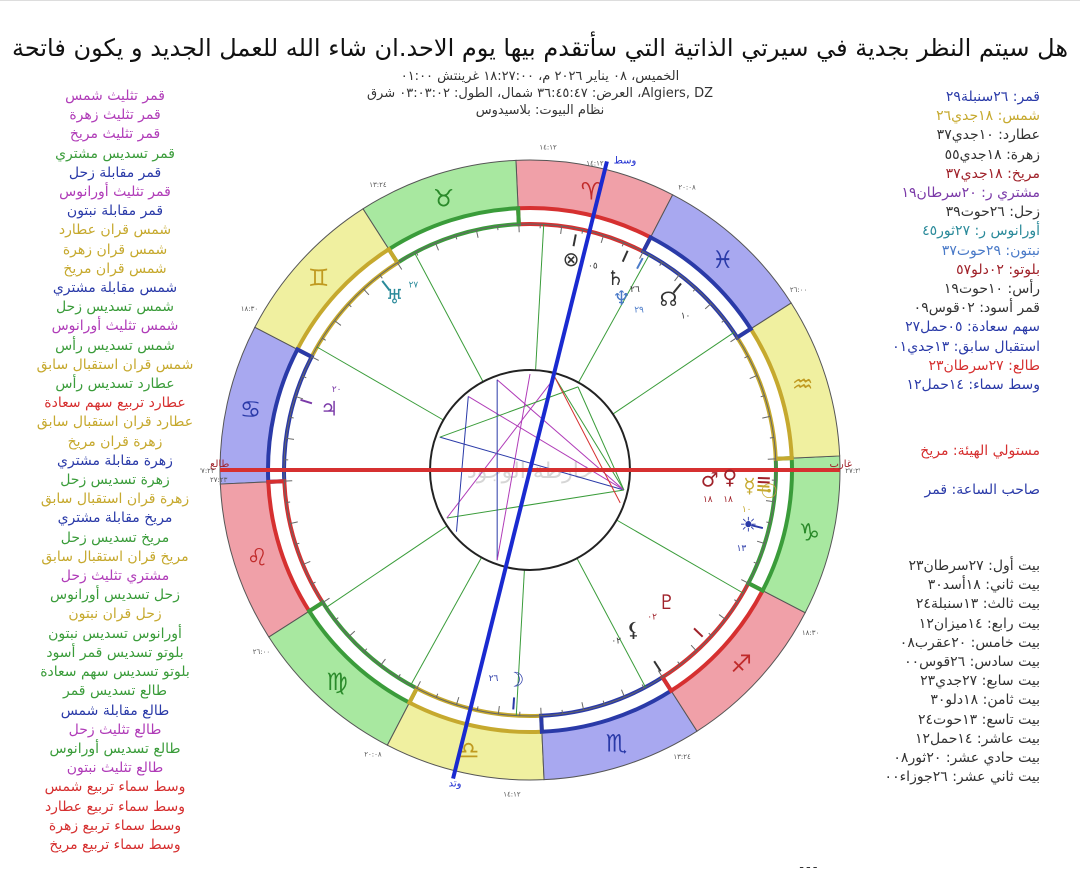 This screenshot has width=1080, height=873. What do you see at coordinates (115, 652) in the screenshot?
I see `aspect-item: بلوتو تسديس قمر أسود` at bounding box center [115, 652].